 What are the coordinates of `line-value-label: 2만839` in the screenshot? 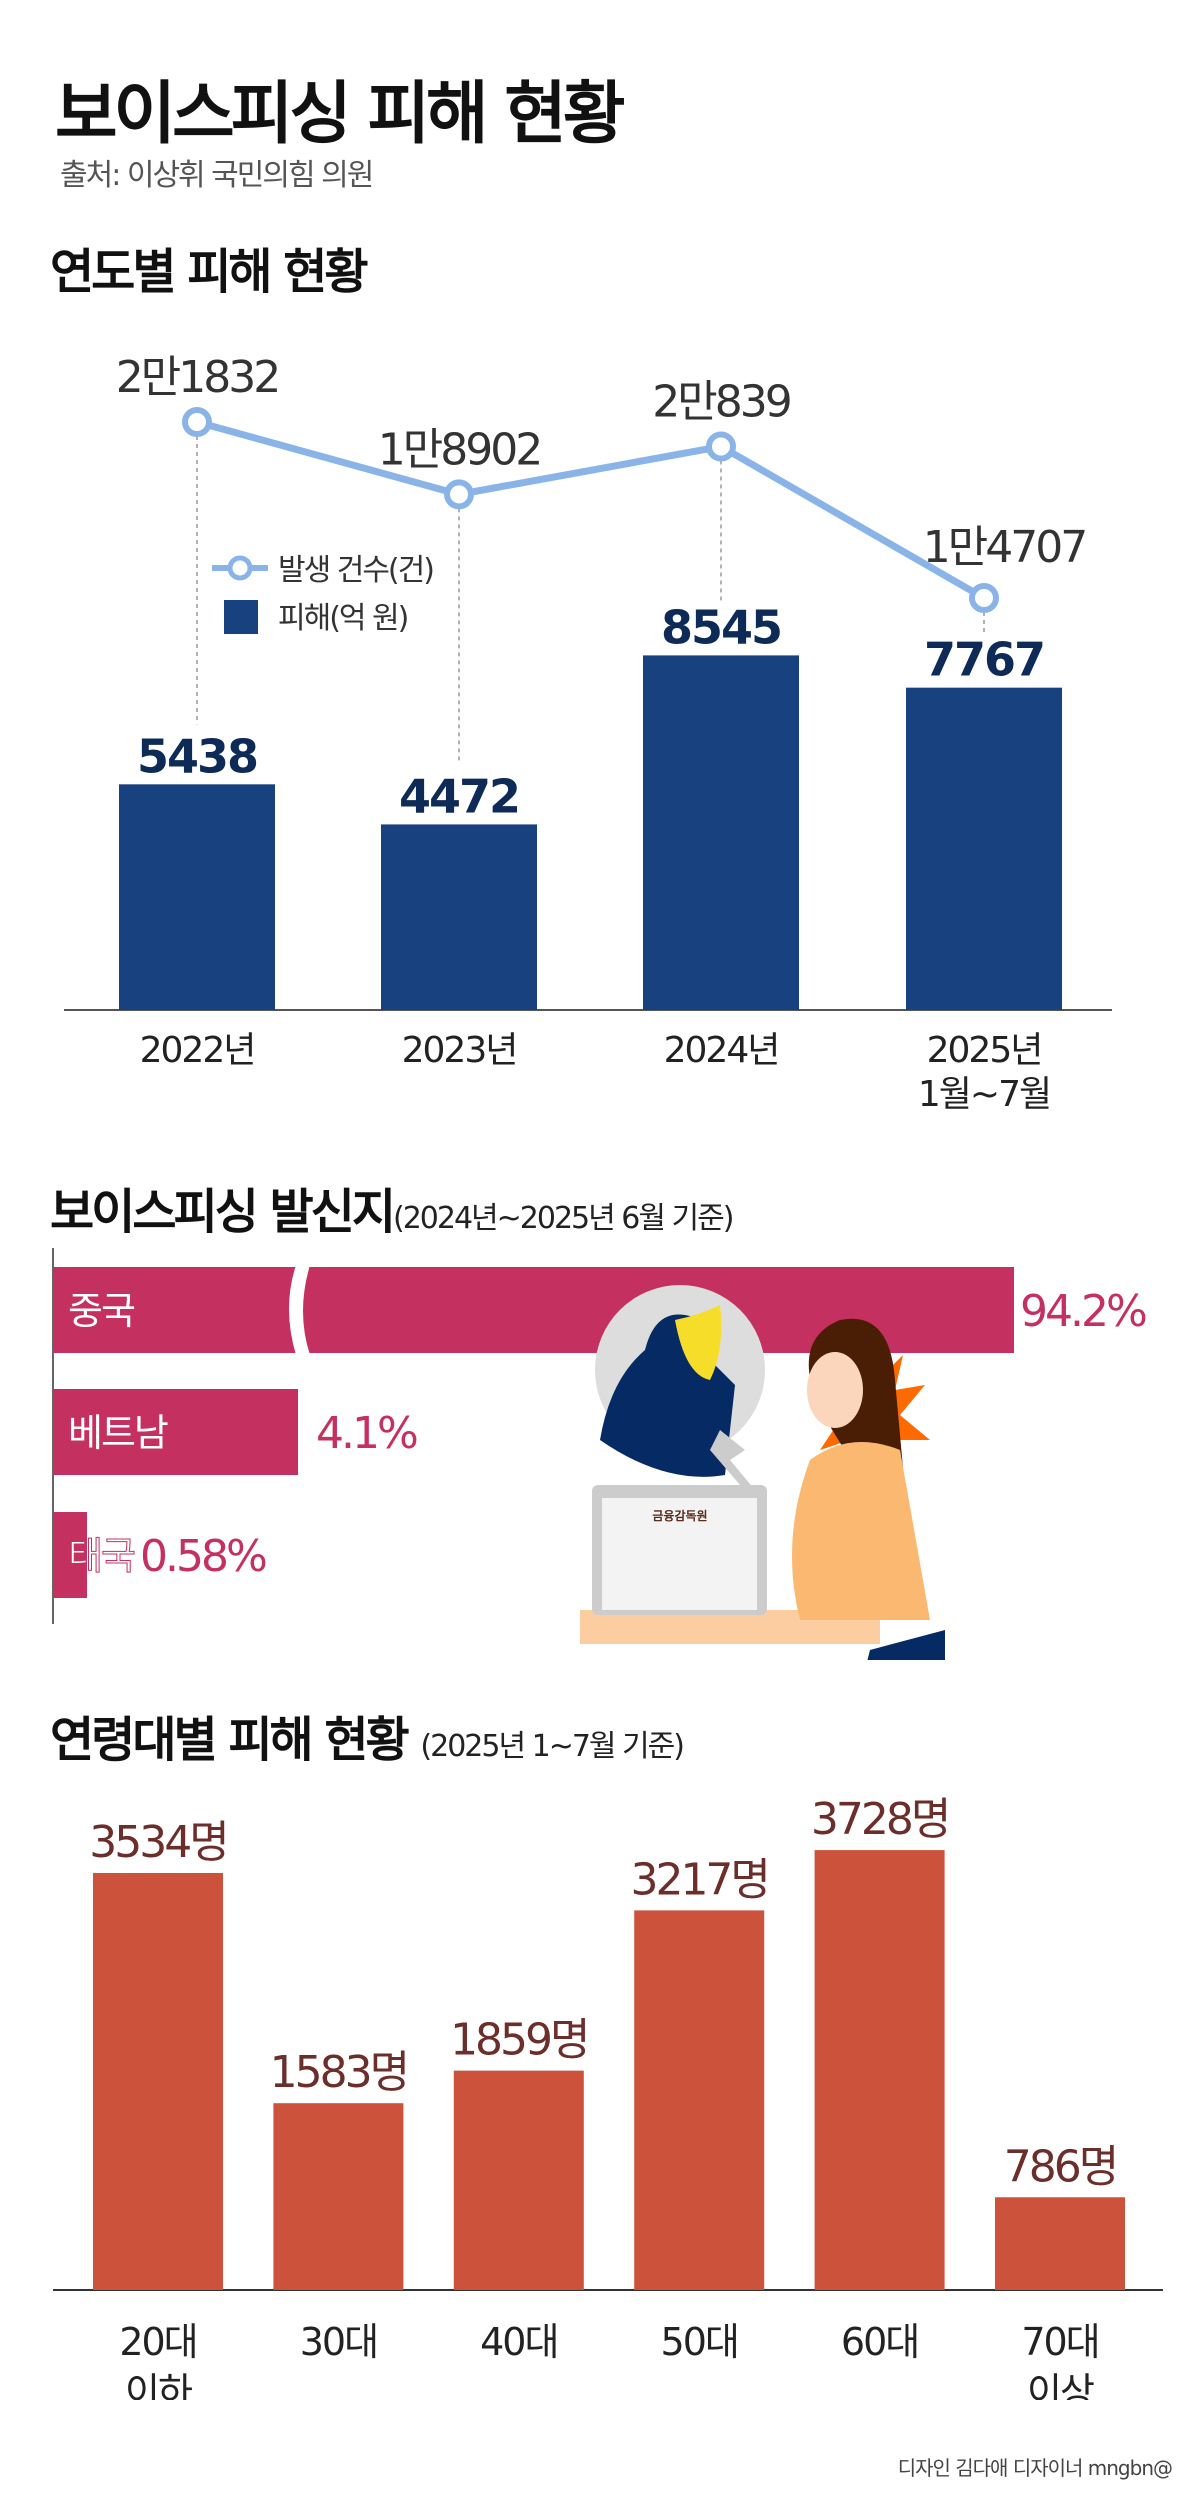 It's located at (720, 402).